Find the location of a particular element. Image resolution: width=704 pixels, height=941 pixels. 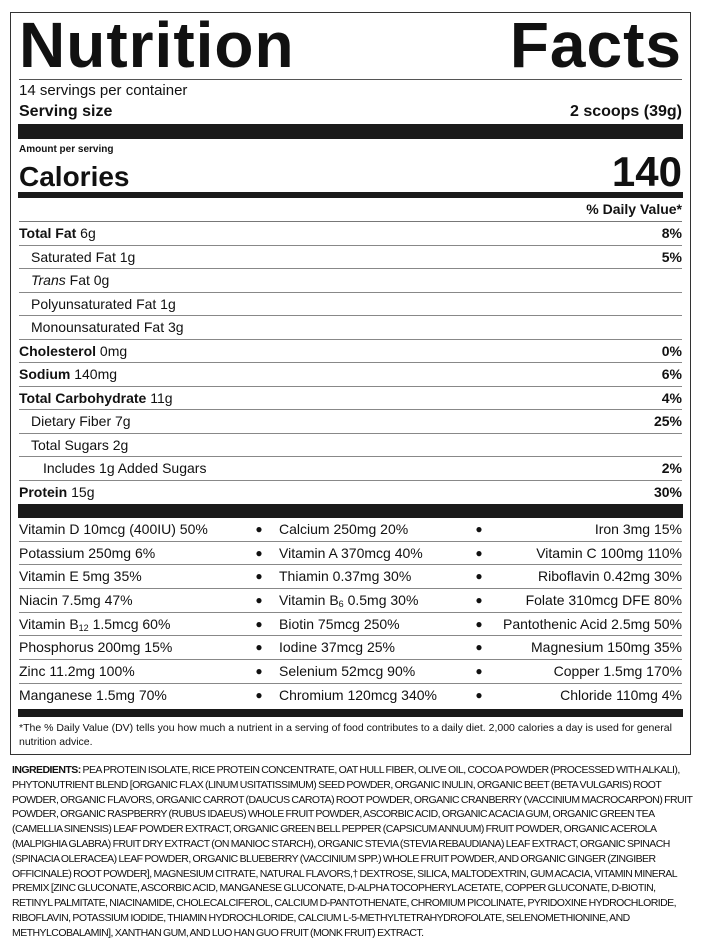

nutrient-name: Dietary Fiber 7g is located at coordinates (81, 421).